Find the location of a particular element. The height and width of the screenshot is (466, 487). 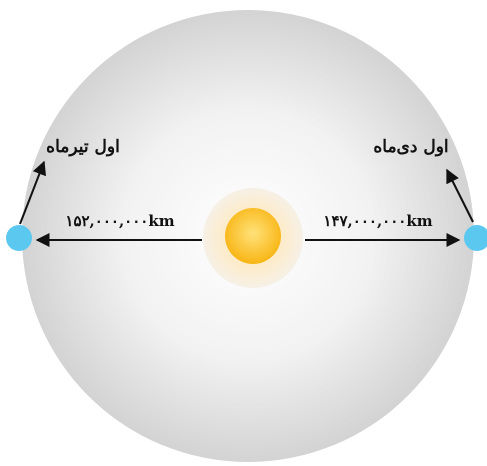

sun-icon is located at coordinates (253, 238).